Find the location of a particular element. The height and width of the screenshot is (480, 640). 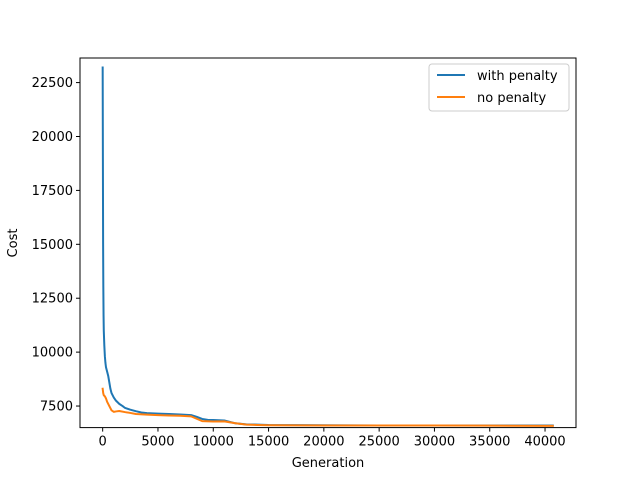

x-tick-label: 30000 is located at coordinates (434, 442).